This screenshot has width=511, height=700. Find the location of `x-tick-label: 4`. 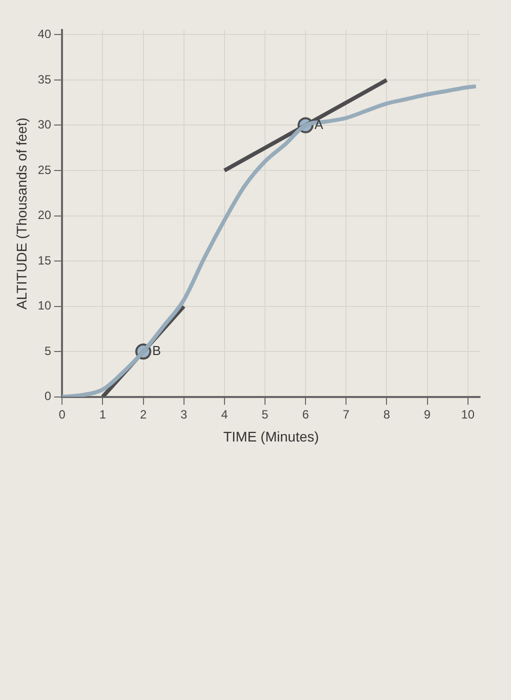

x-tick-label: 4 is located at coordinates (224, 414).